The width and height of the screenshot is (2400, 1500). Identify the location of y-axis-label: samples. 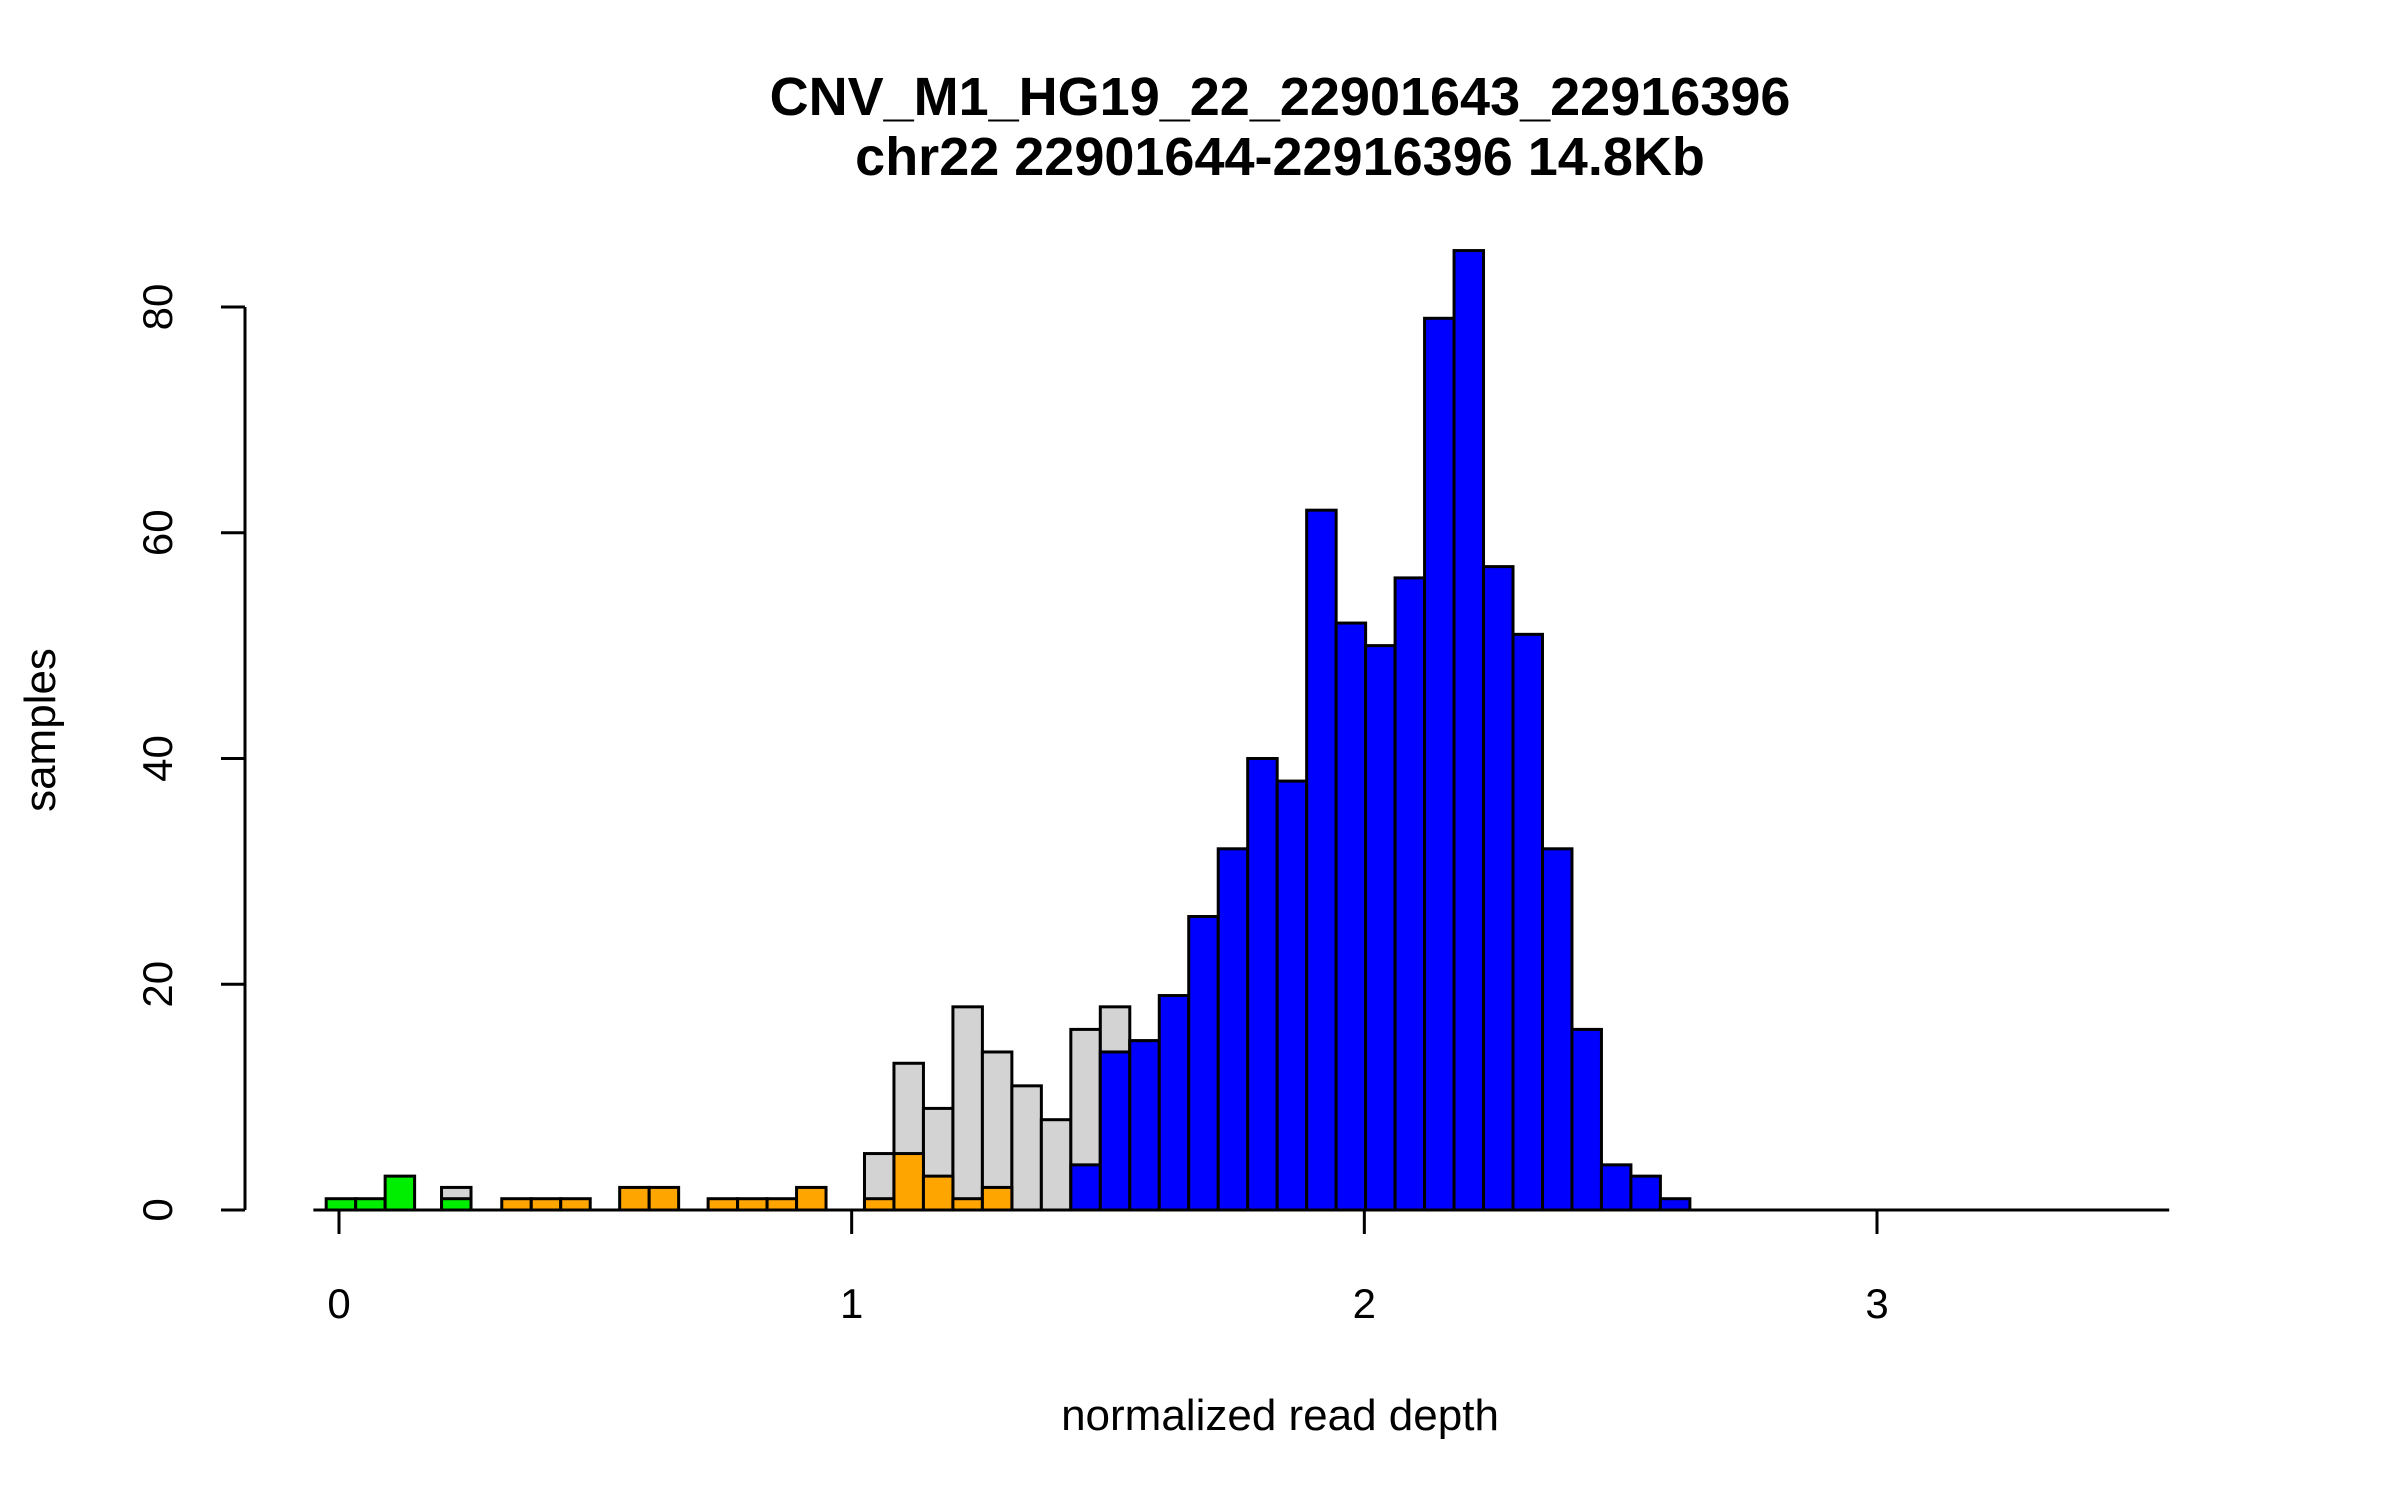
(40, 730).